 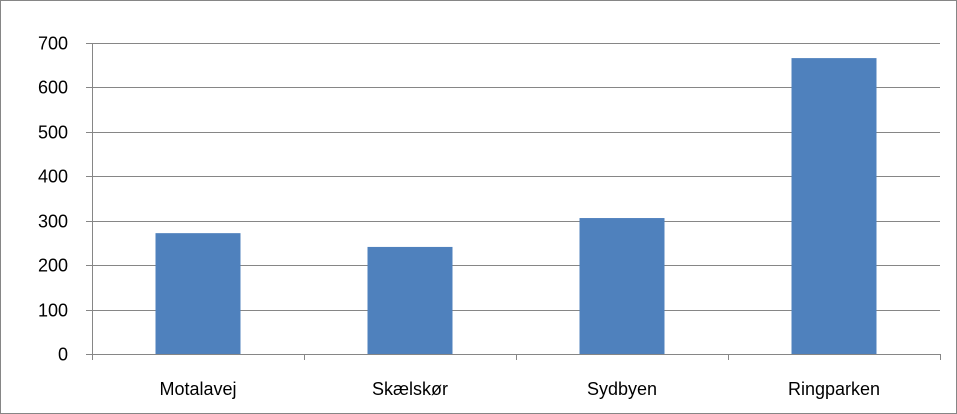 I want to click on x-category-labels: Motalavej Skælskør Sydbyen Ringparken, so click(x=519, y=389).